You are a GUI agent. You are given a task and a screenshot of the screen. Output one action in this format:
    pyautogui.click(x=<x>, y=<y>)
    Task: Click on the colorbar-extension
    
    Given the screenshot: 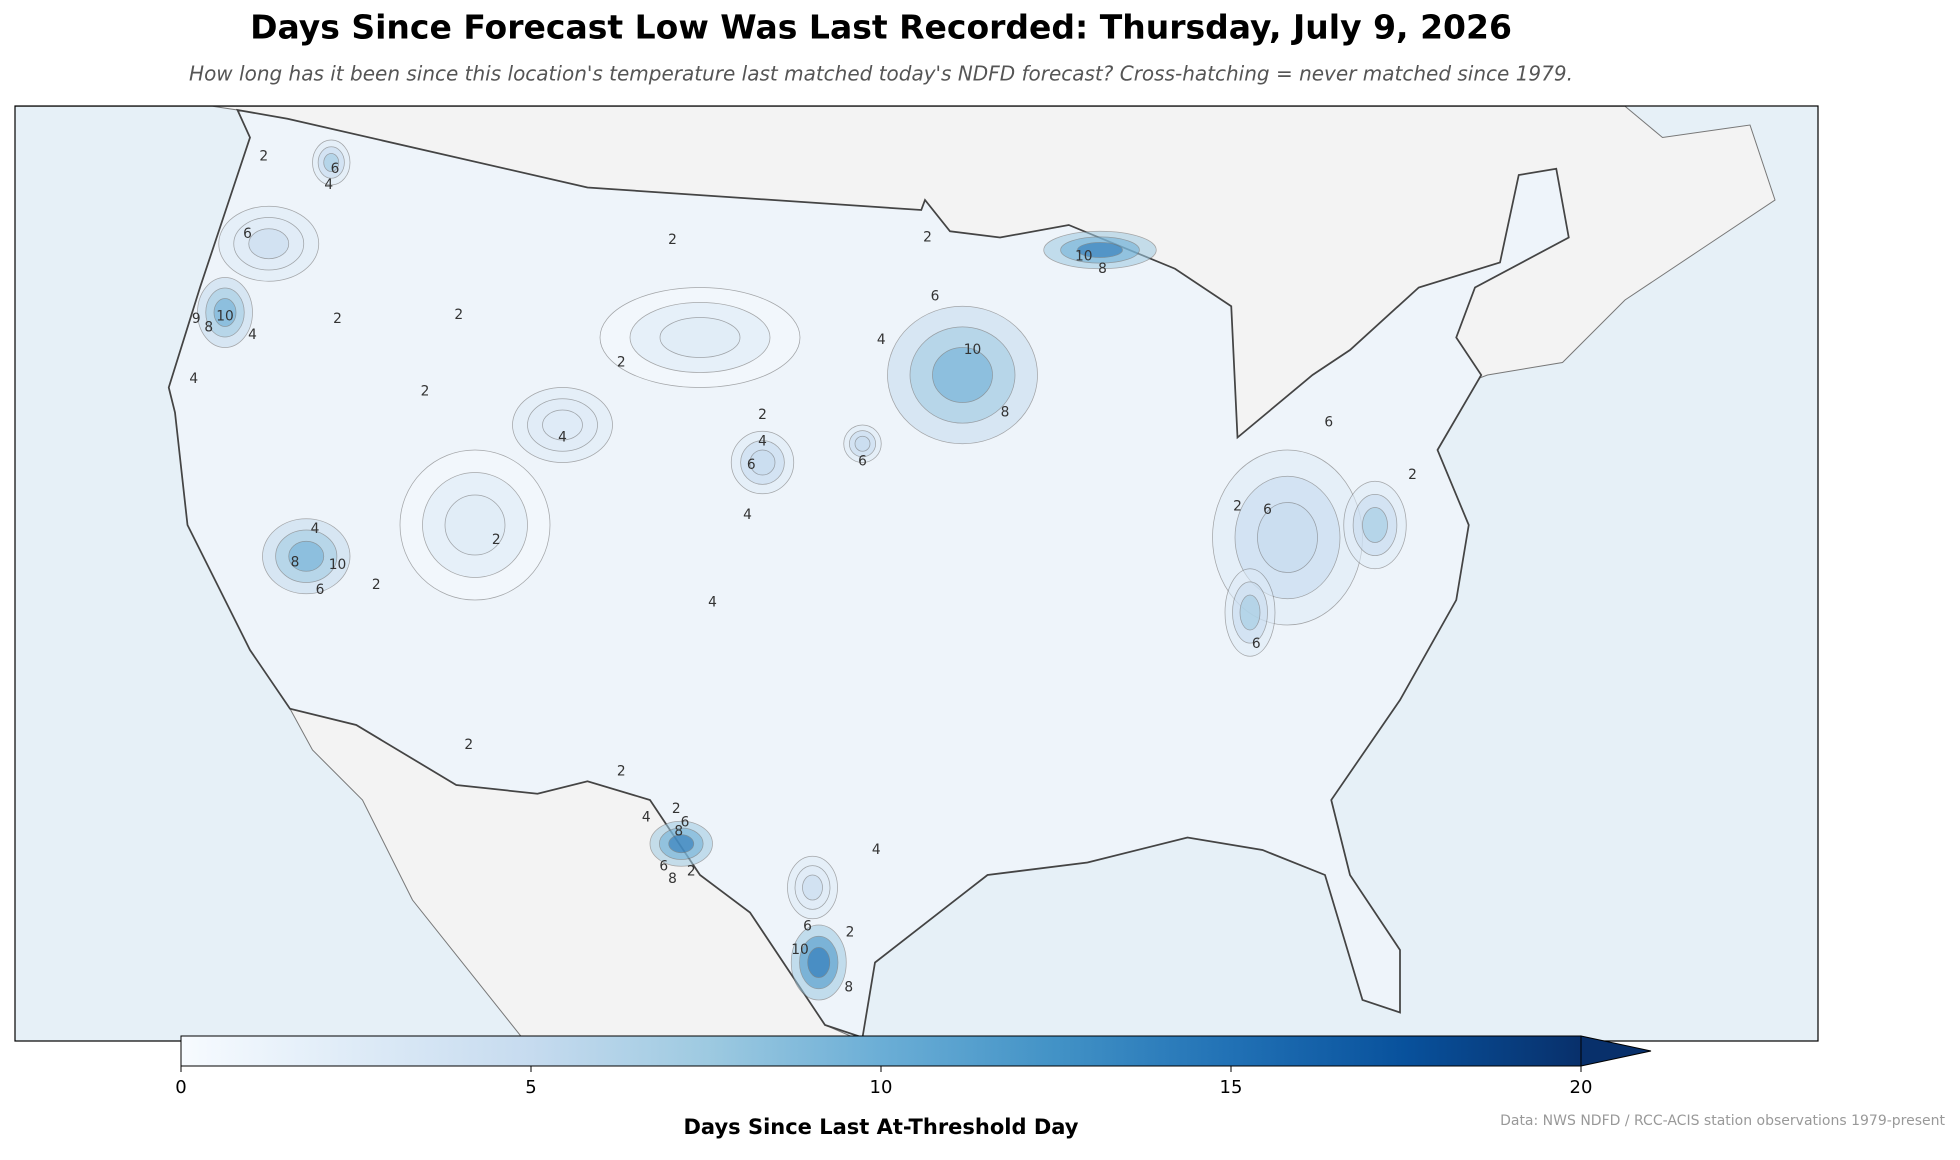 What is the action you would take?
    pyautogui.click(x=1616, y=1051)
    